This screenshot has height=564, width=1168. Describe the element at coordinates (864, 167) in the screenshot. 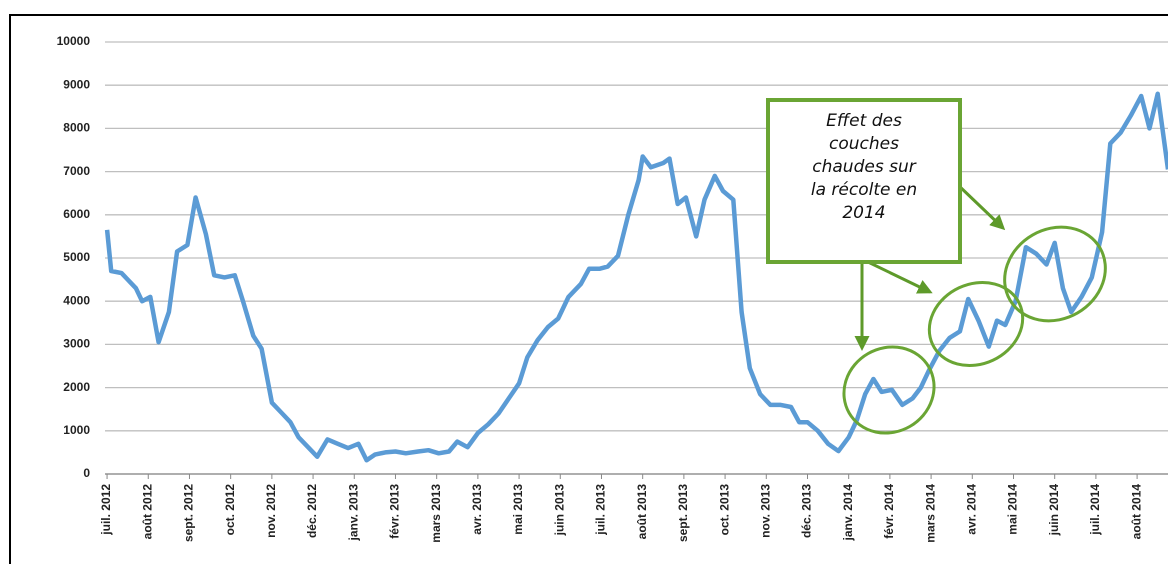

I see `annotation-text: chaudes sur` at that location.